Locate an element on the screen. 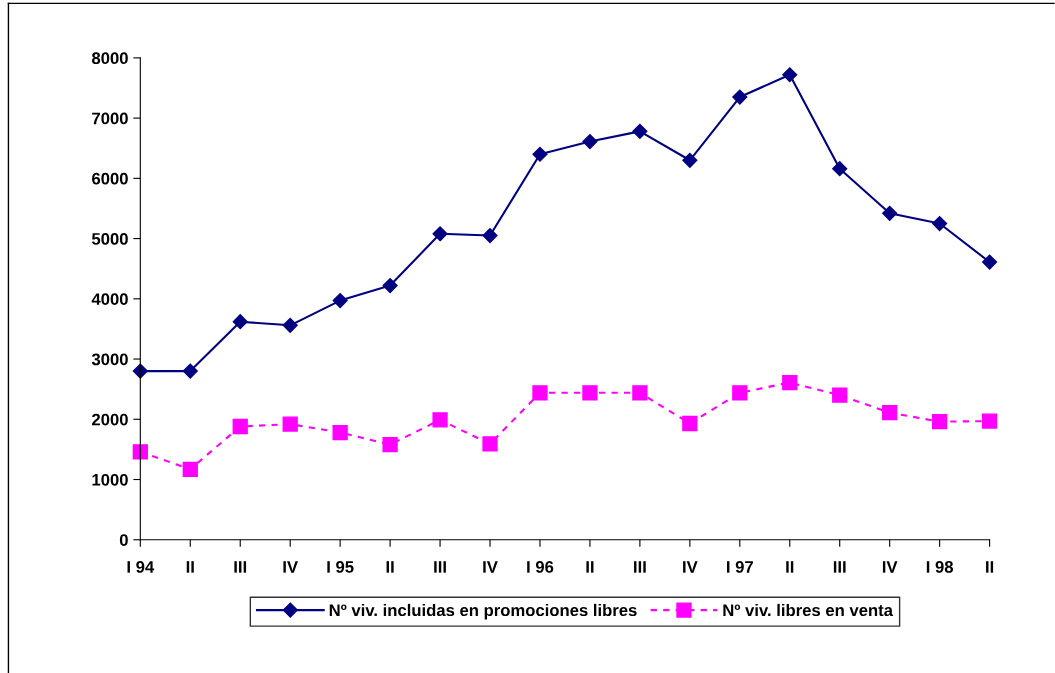 The height and width of the screenshot is (673, 1055). legend-label: Nº viv. libres en venta is located at coordinates (808, 610).